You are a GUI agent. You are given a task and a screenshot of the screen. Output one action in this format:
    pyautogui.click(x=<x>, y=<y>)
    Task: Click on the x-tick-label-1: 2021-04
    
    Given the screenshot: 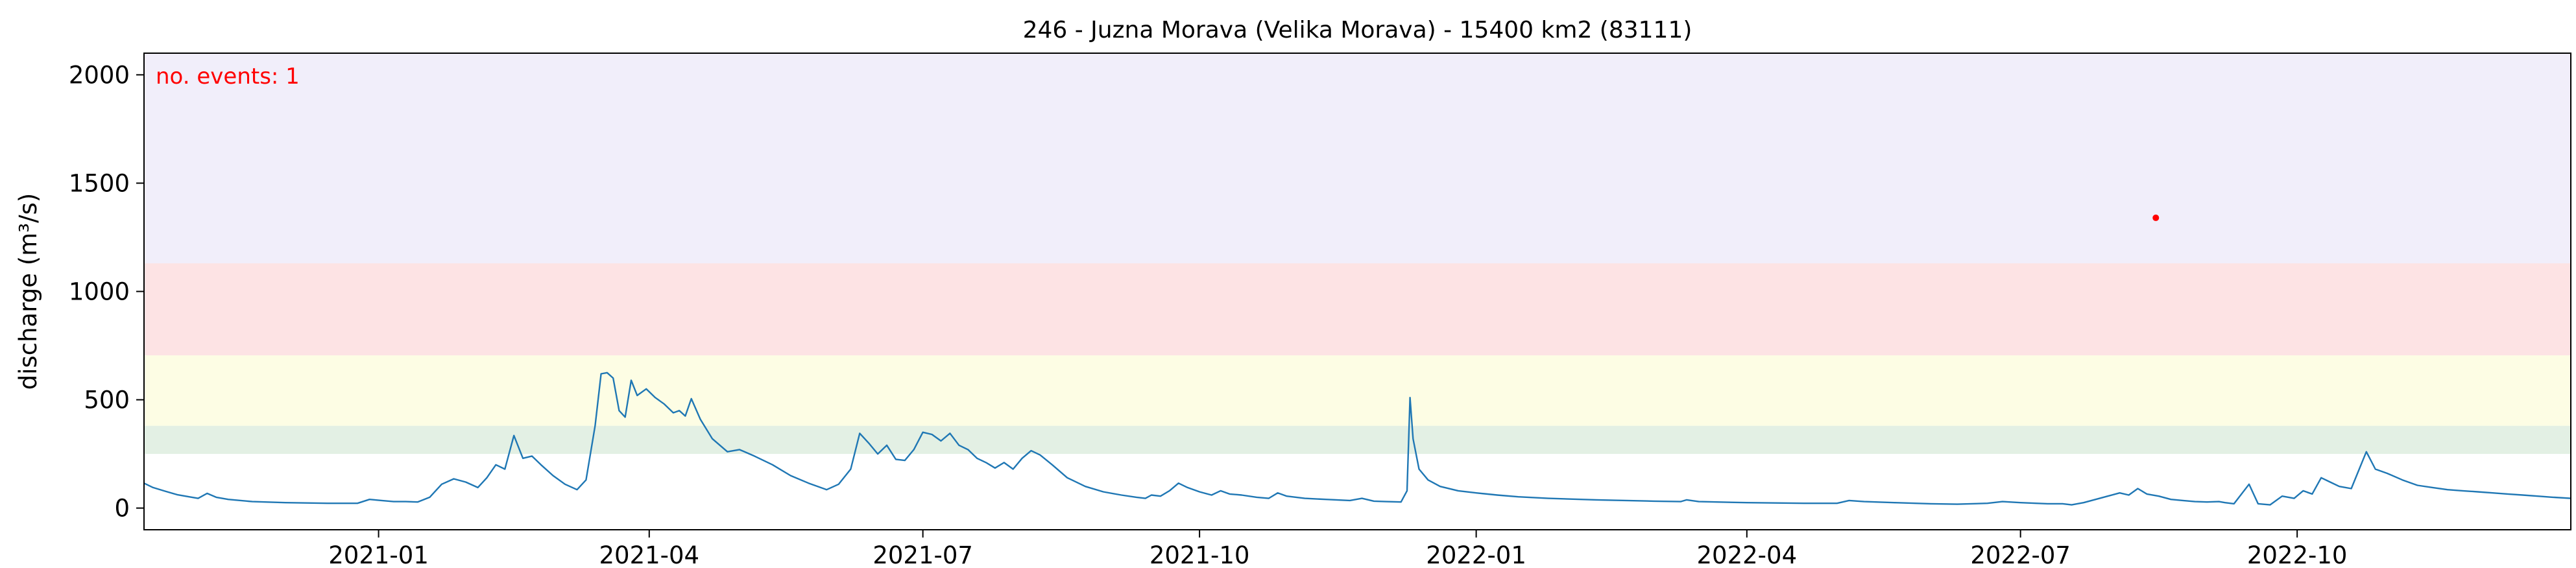 What is the action you would take?
    pyautogui.click(x=649, y=553)
    